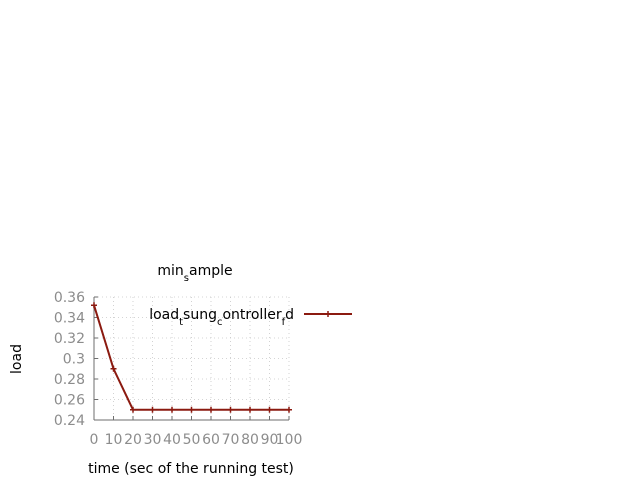  I want to click on x-tick-label: 20, so click(133, 440).